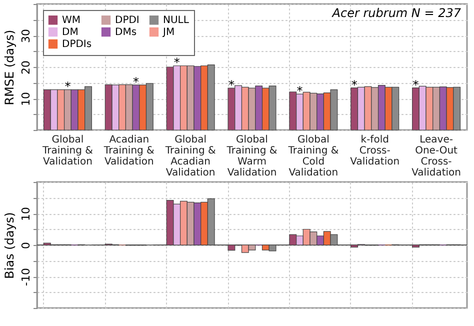  Describe the element at coordinates (9, 68) in the screenshot. I see `y-axis-title: RMSE (days)` at that location.